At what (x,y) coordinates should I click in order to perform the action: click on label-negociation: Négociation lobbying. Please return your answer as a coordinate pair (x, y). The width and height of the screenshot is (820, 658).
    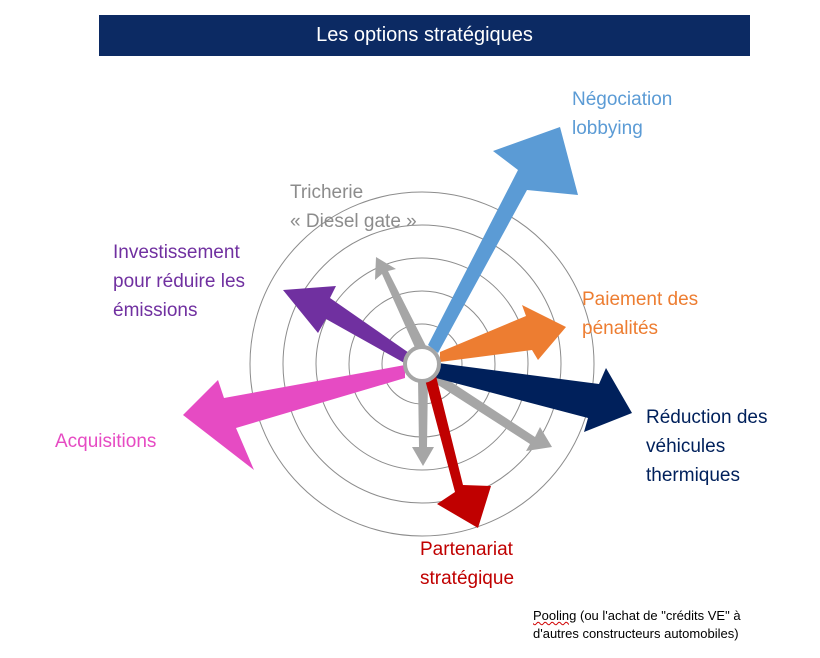
    Looking at the image, I should click on (622, 114).